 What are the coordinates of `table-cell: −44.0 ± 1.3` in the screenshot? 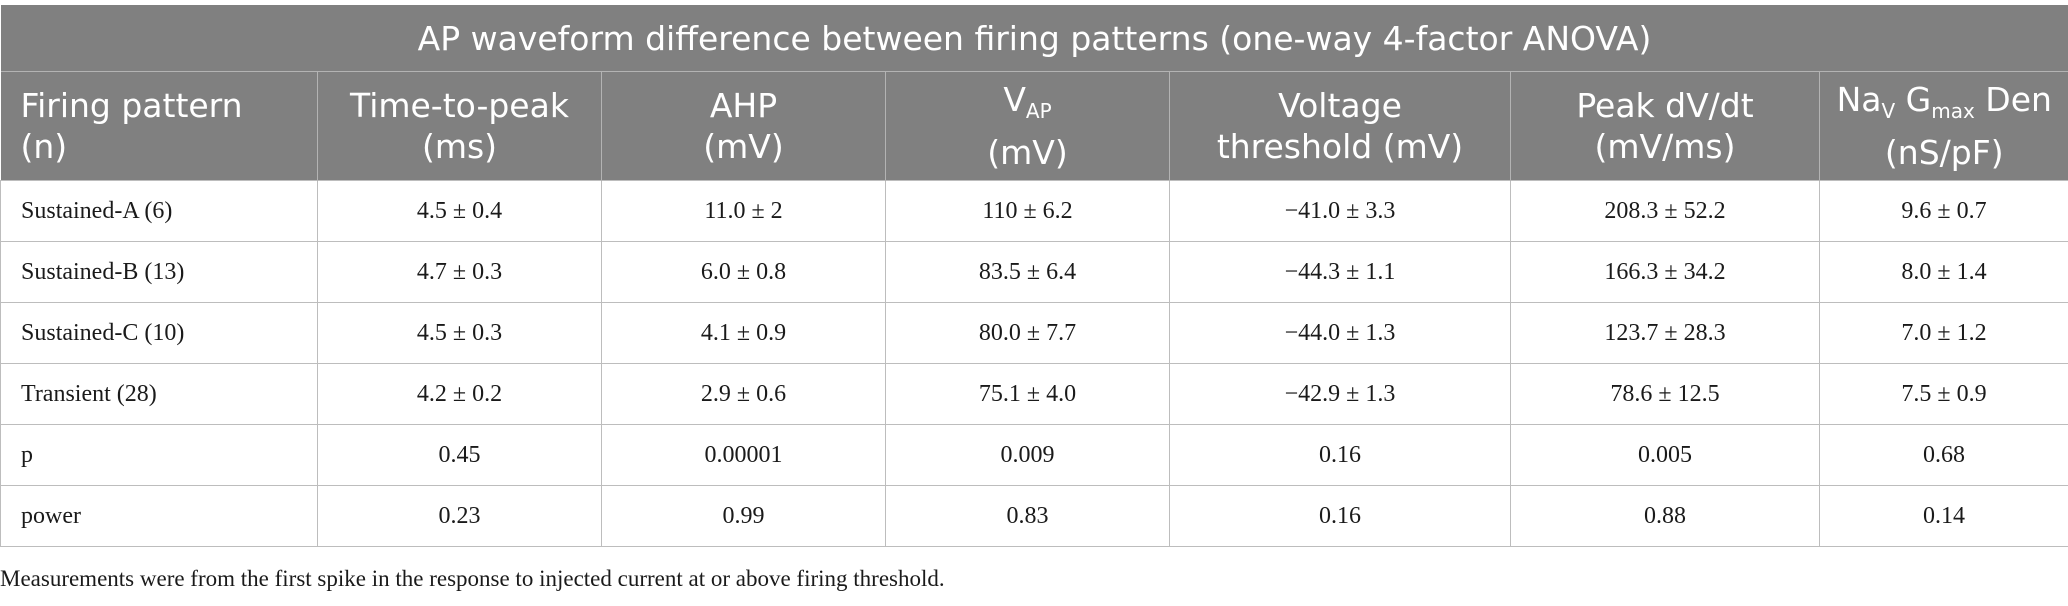 It's located at (1340, 333).